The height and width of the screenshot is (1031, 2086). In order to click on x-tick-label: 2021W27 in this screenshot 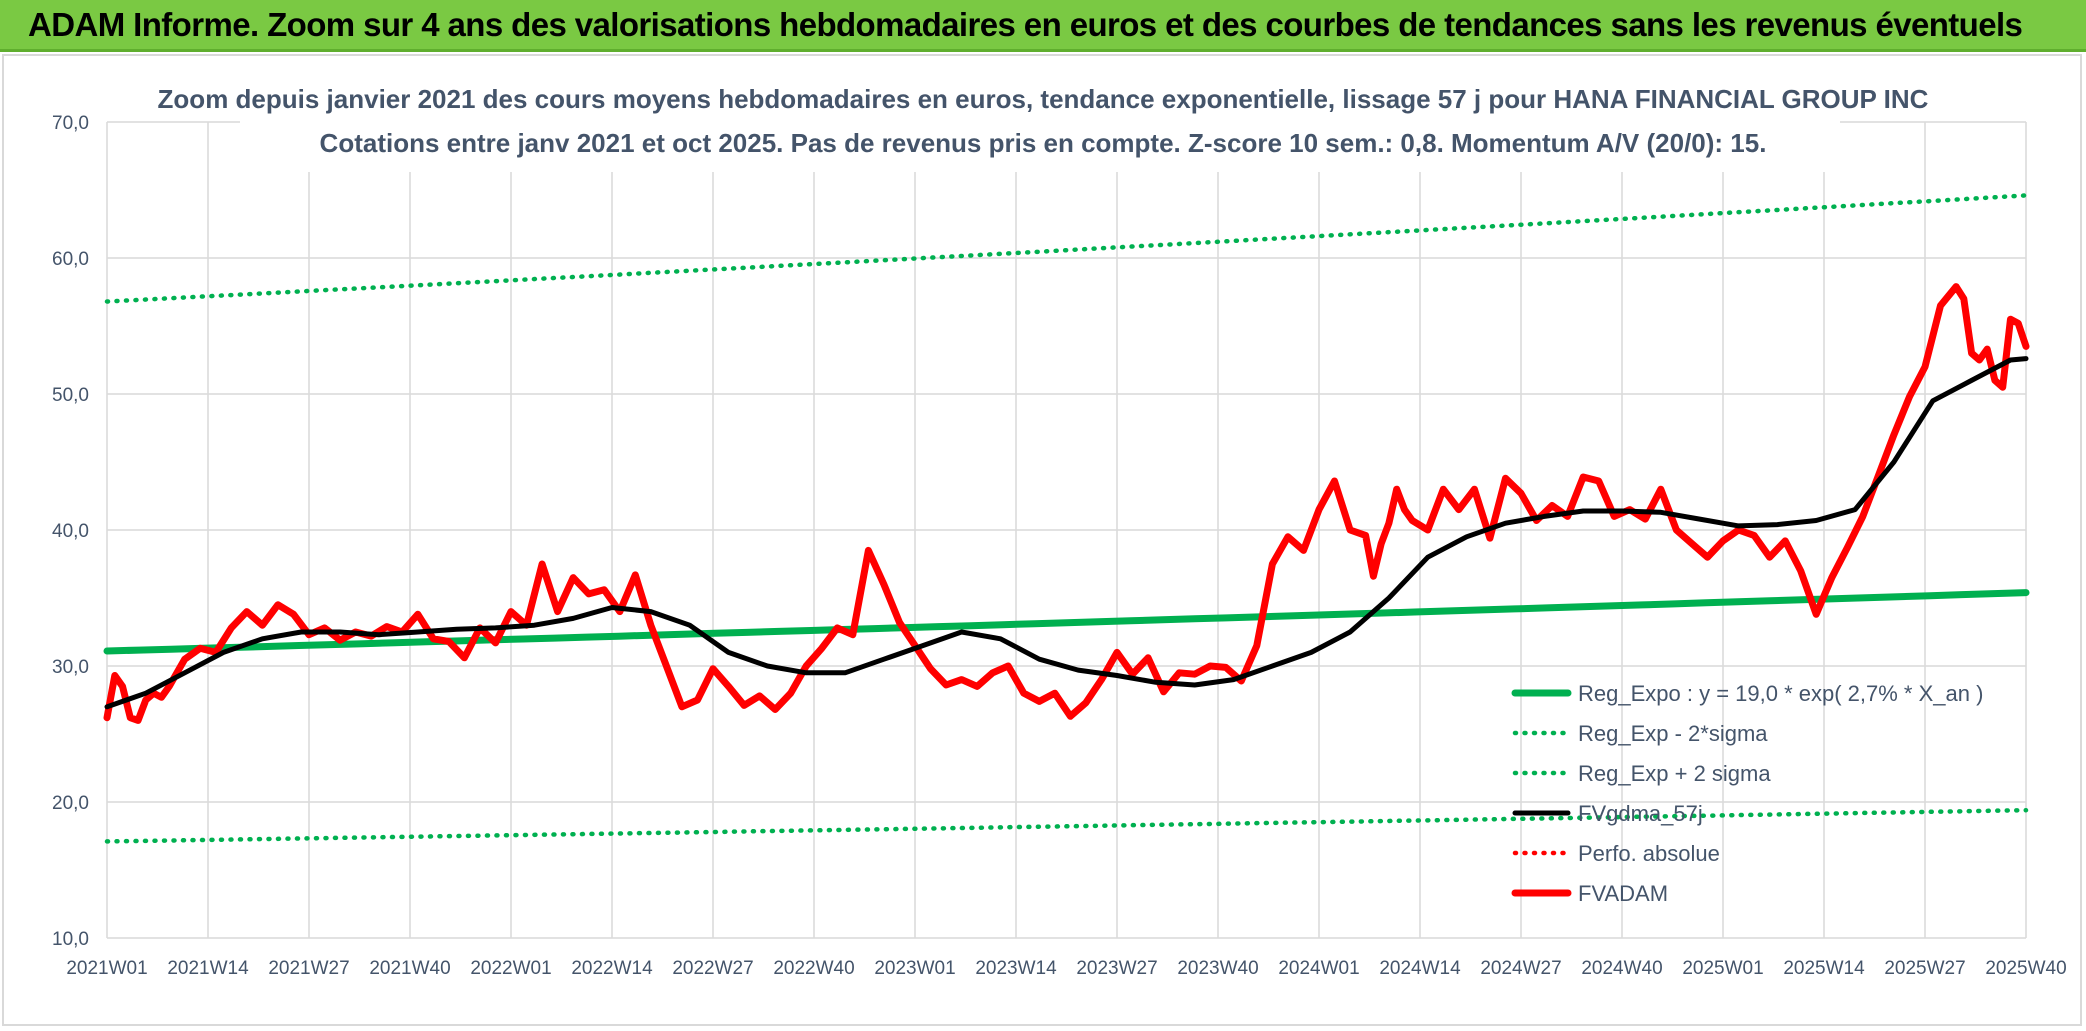, I will do `click(308, 968)`.